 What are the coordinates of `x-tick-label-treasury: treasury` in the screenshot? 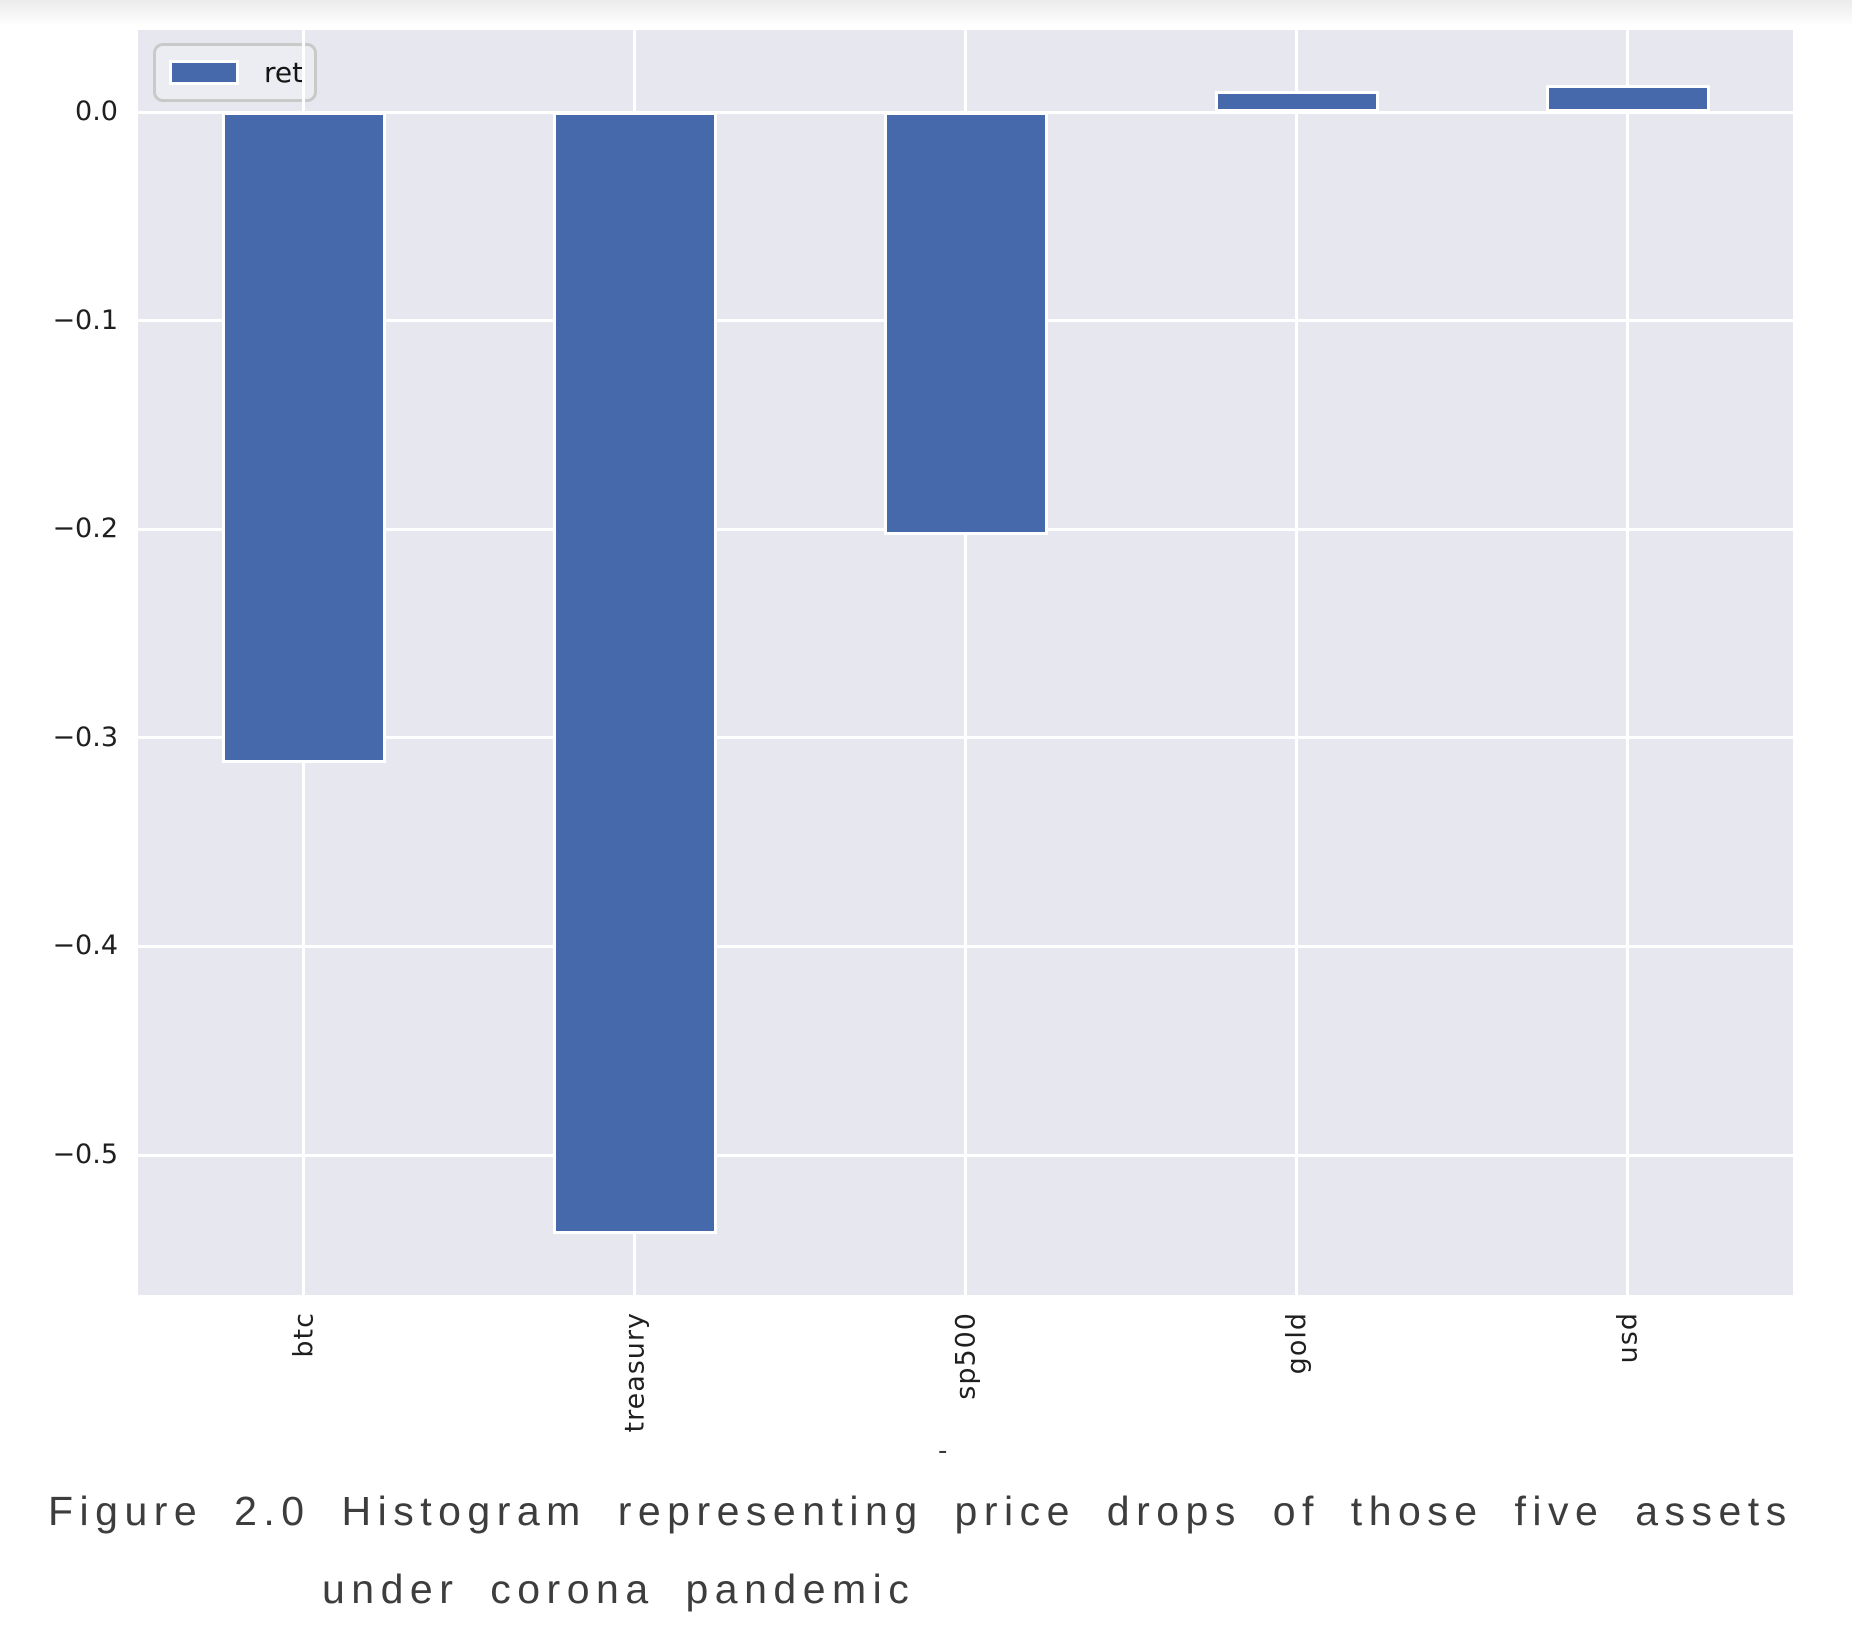 It's located at (634, 1372).